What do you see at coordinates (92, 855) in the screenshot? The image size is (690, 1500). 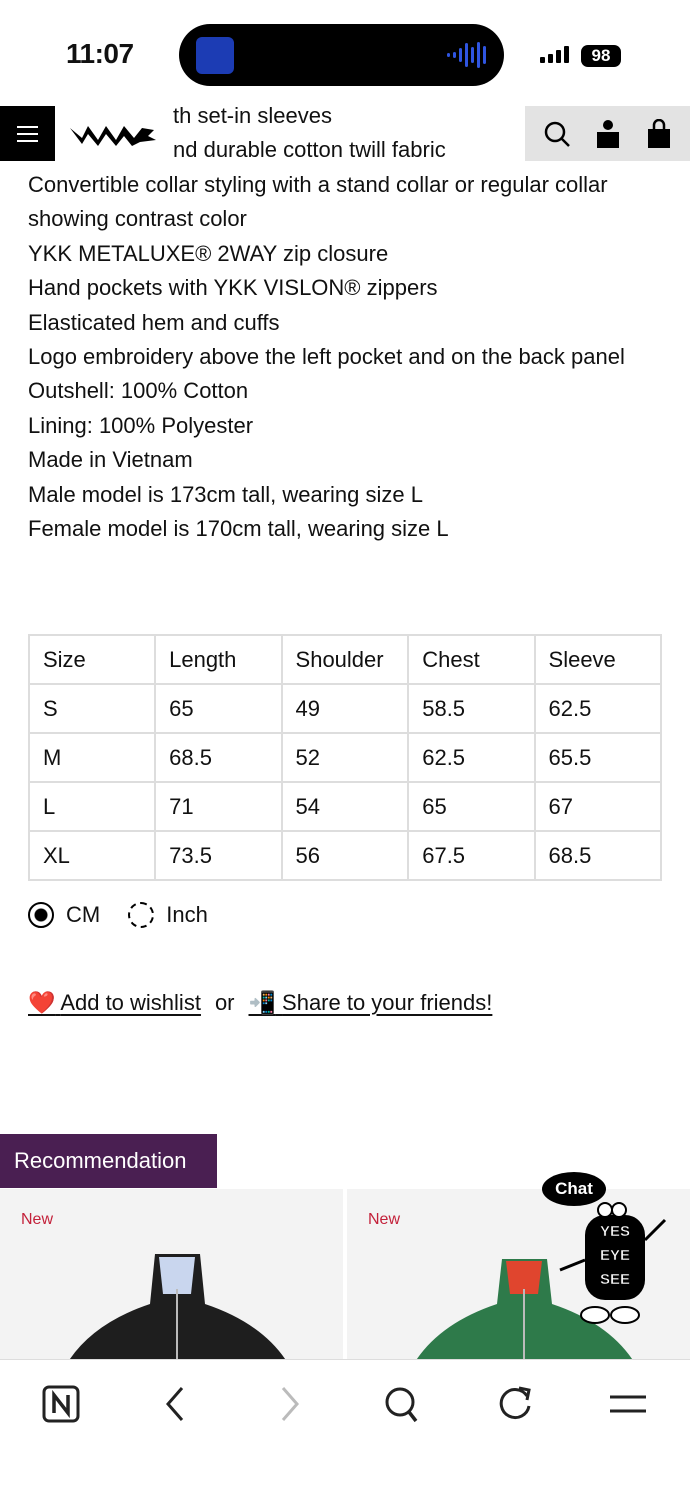 I see `cell: XL` at bounding box center [92, 855].